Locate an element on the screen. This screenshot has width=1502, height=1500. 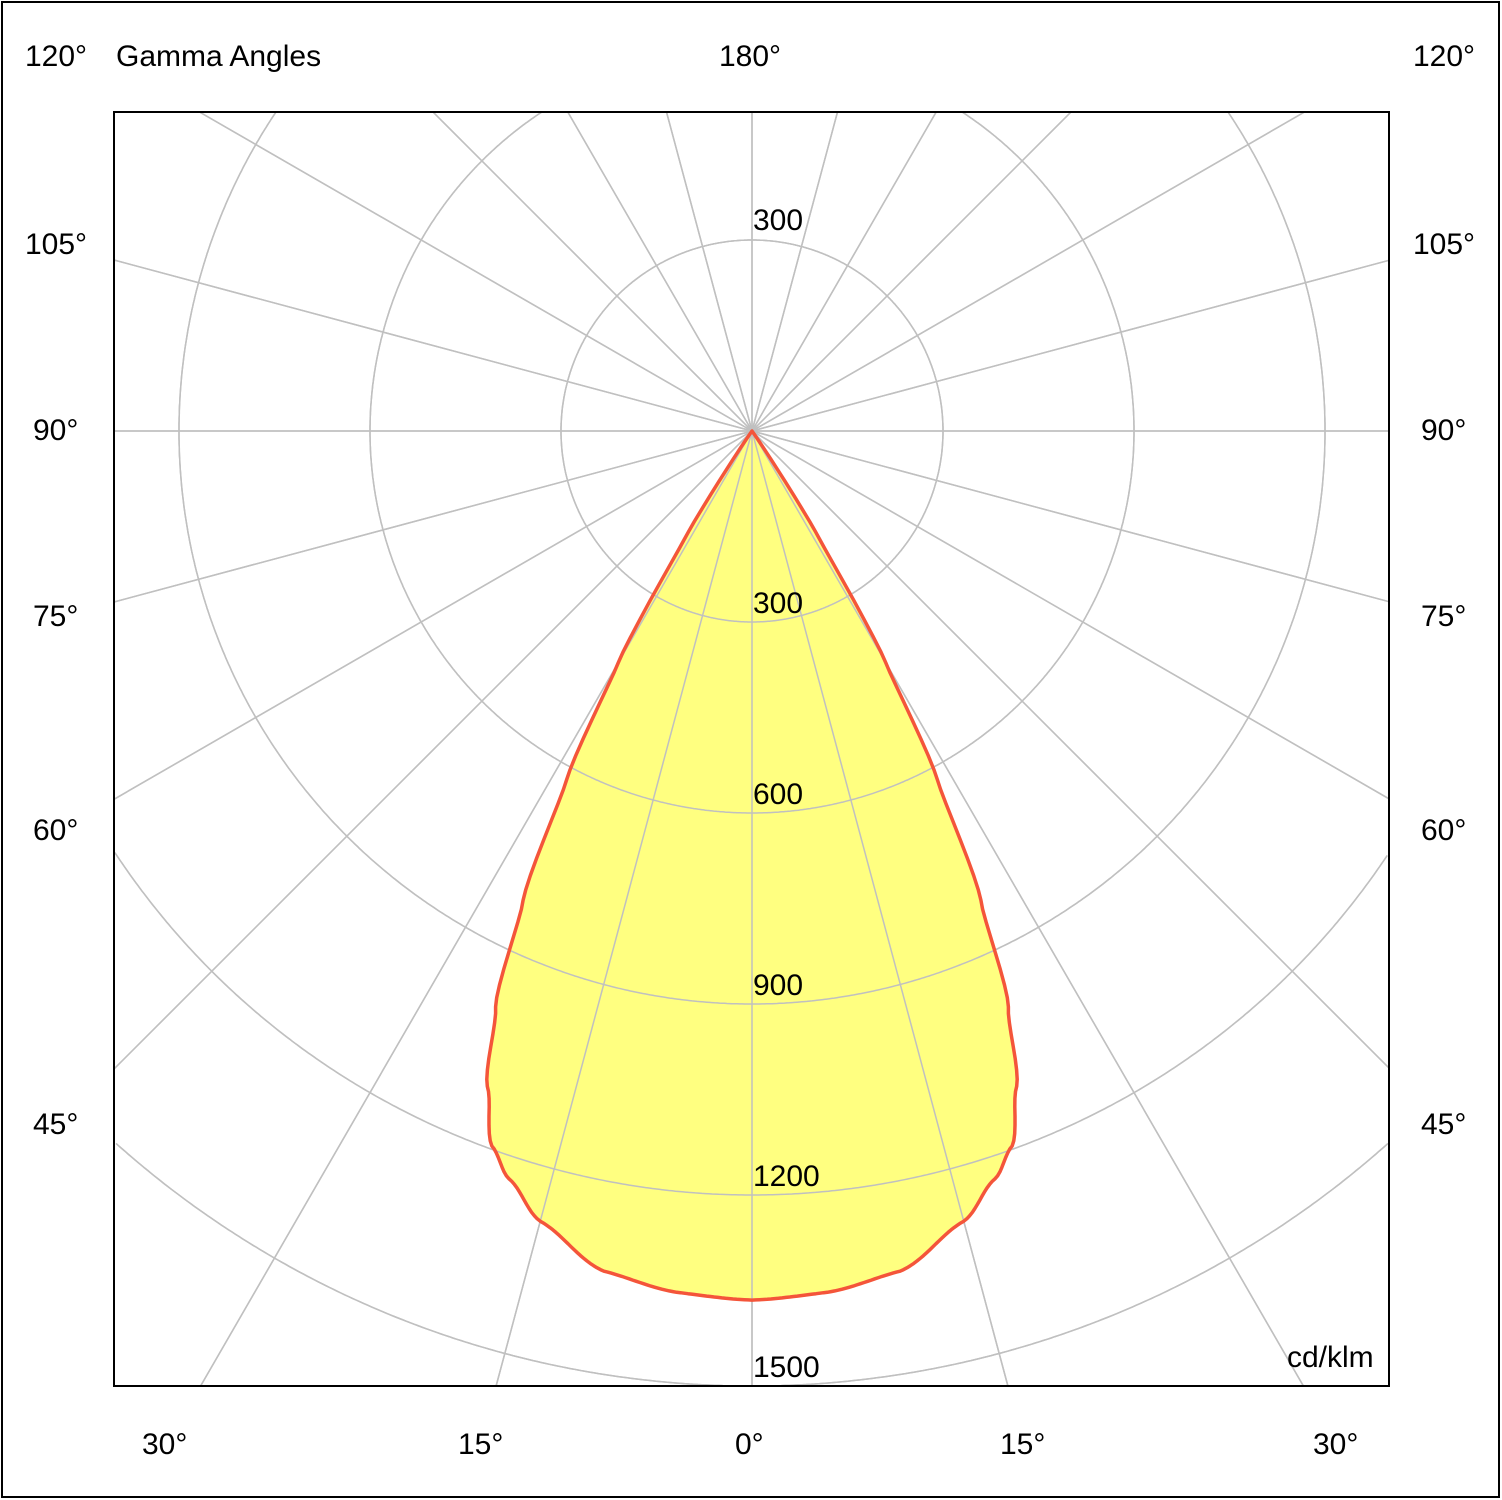
left-angle-label: 45° is located at coordinates (56, 1124).